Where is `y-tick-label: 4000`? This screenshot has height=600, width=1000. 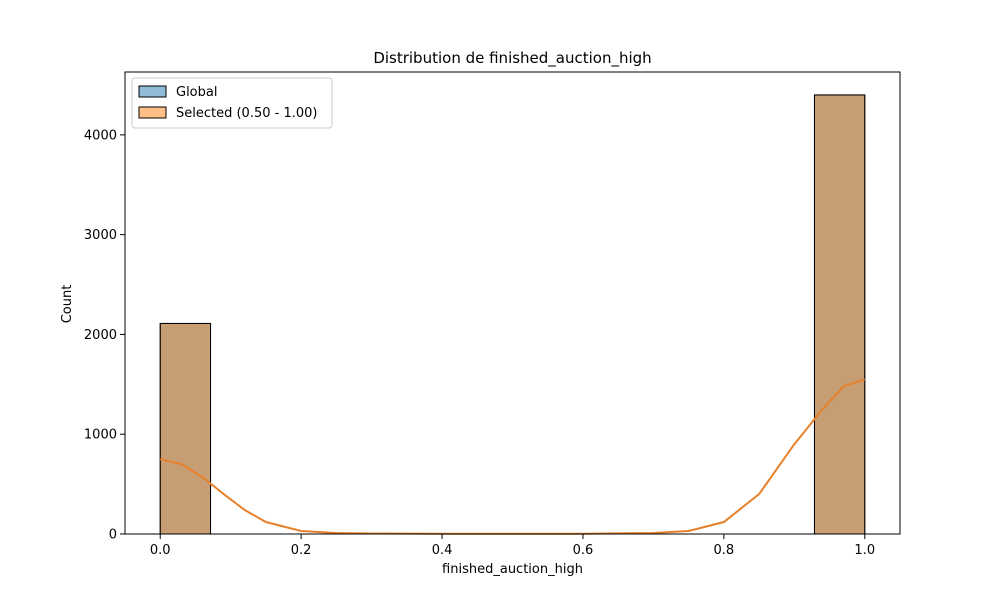 y-tick-label: 4000 is located at coordinates (100, 135).